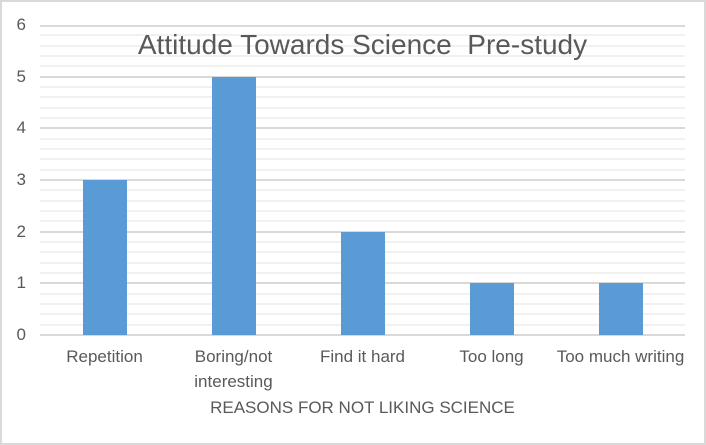  Describe the element at coordinates (21, 231) in the screenshot. I see `y-tick-label: 2` at that location.